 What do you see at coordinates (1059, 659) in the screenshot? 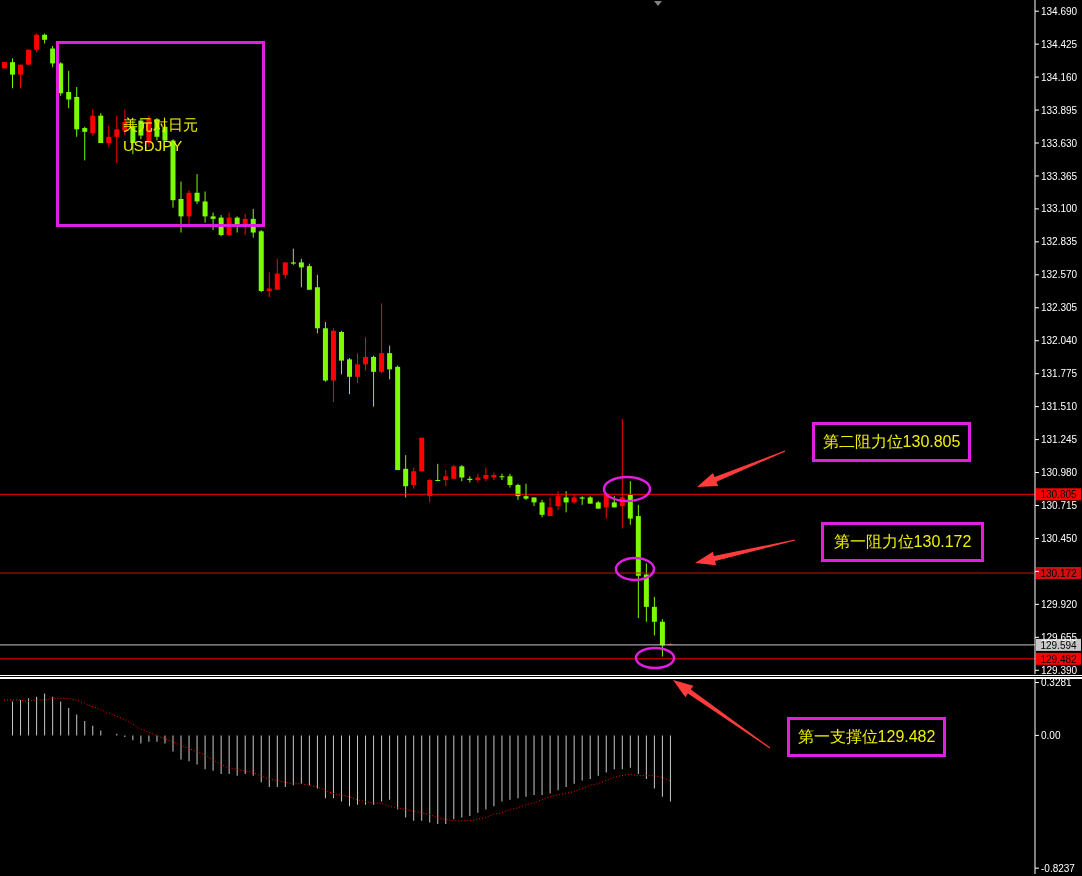
I see `ref-line-label: 129.482` at bounding box center [1059, 659].